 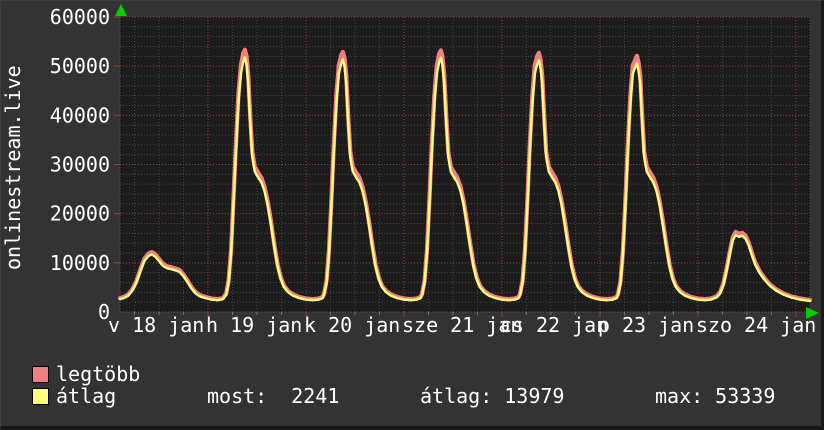 What do you see at coordinates (756, 325) in the screenshot?
I see `x-day-label: szo 24 jan` at bounding box center [756, 325].